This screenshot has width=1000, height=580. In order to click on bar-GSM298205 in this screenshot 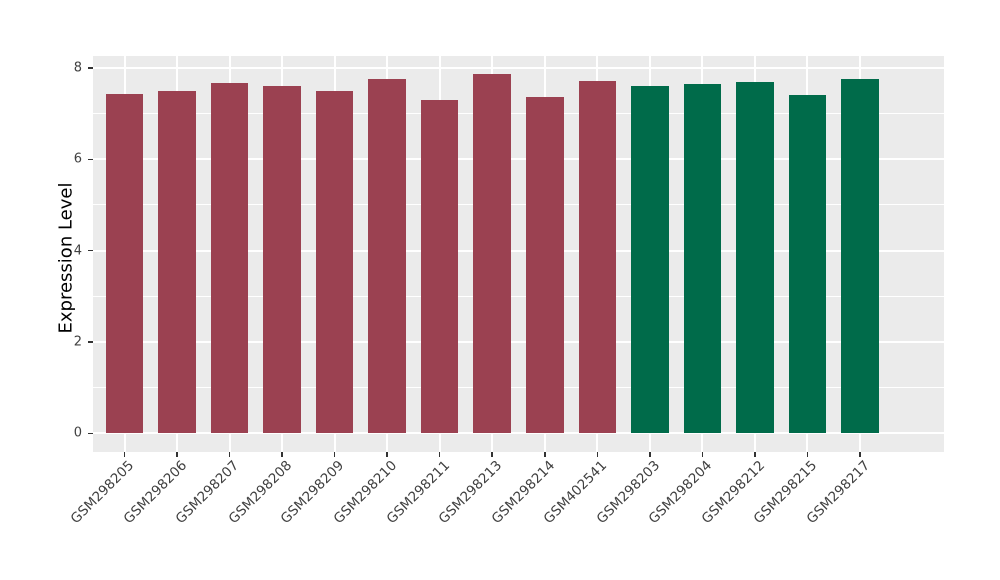, I will do `click(124, 263)`.